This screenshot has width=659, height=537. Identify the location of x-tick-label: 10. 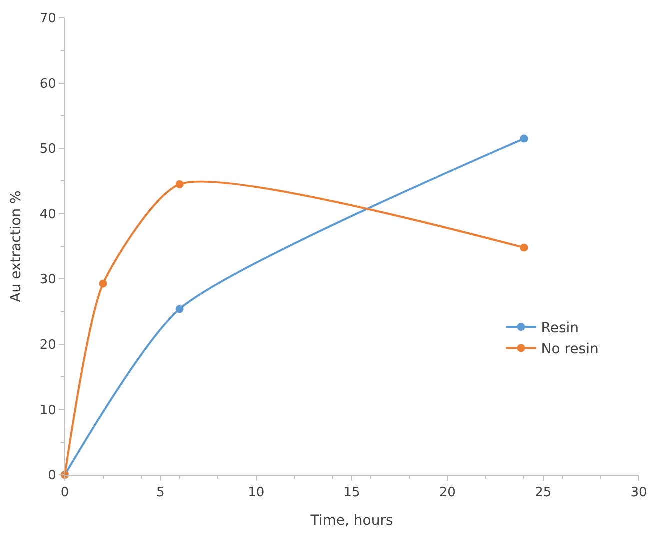
(256, 493).